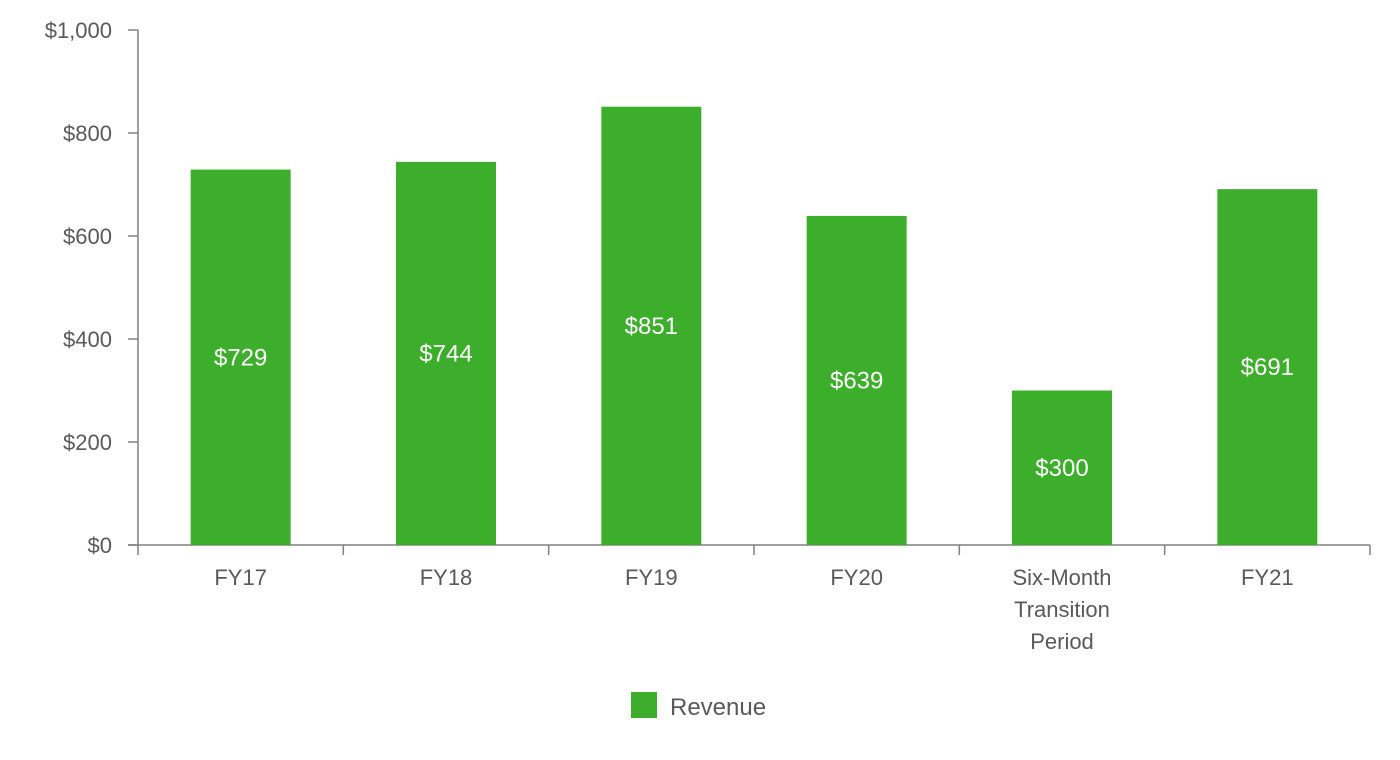 The height and width of the screenshot is (760, 1400). What do you see at coordinates (87, 236) in the screenshot?
I see `y-tick-label: $600` at bounding box center [87, 236].